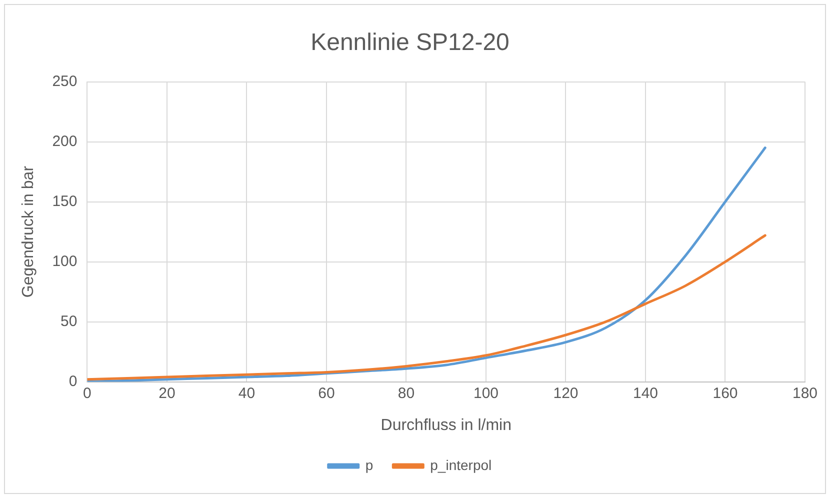 The width and height of the screenshot is (830, 497). Describe the element at coordinates (326, 393) in the screenshot. I see `x-tick-label: 60` at that location.